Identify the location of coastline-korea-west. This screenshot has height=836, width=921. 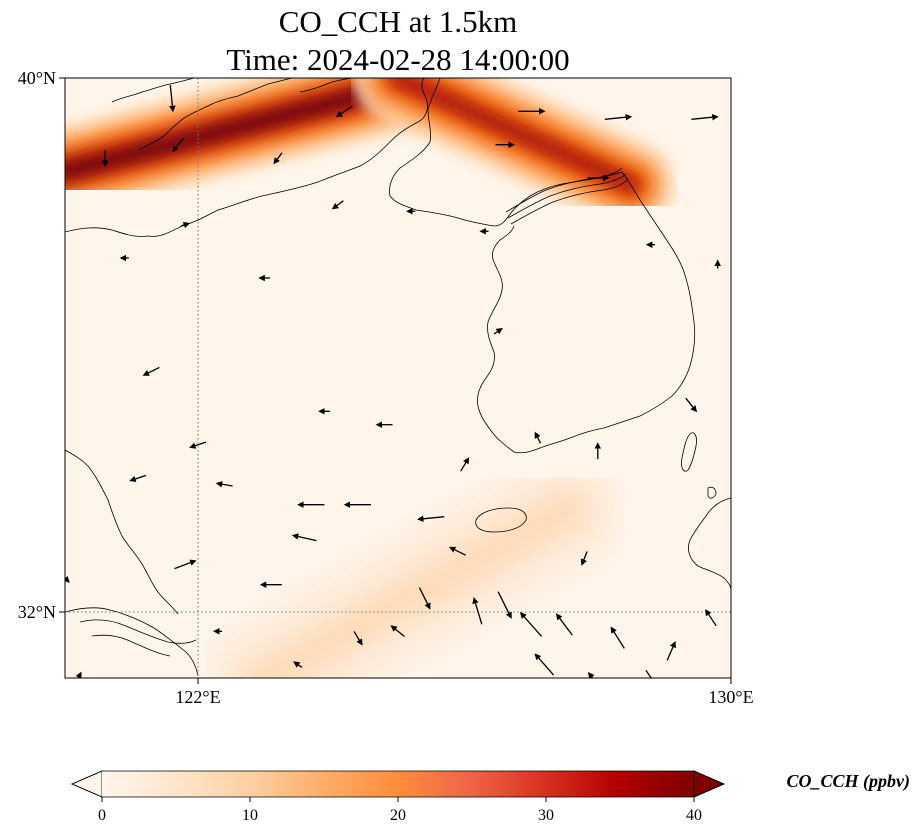
(496, 339).